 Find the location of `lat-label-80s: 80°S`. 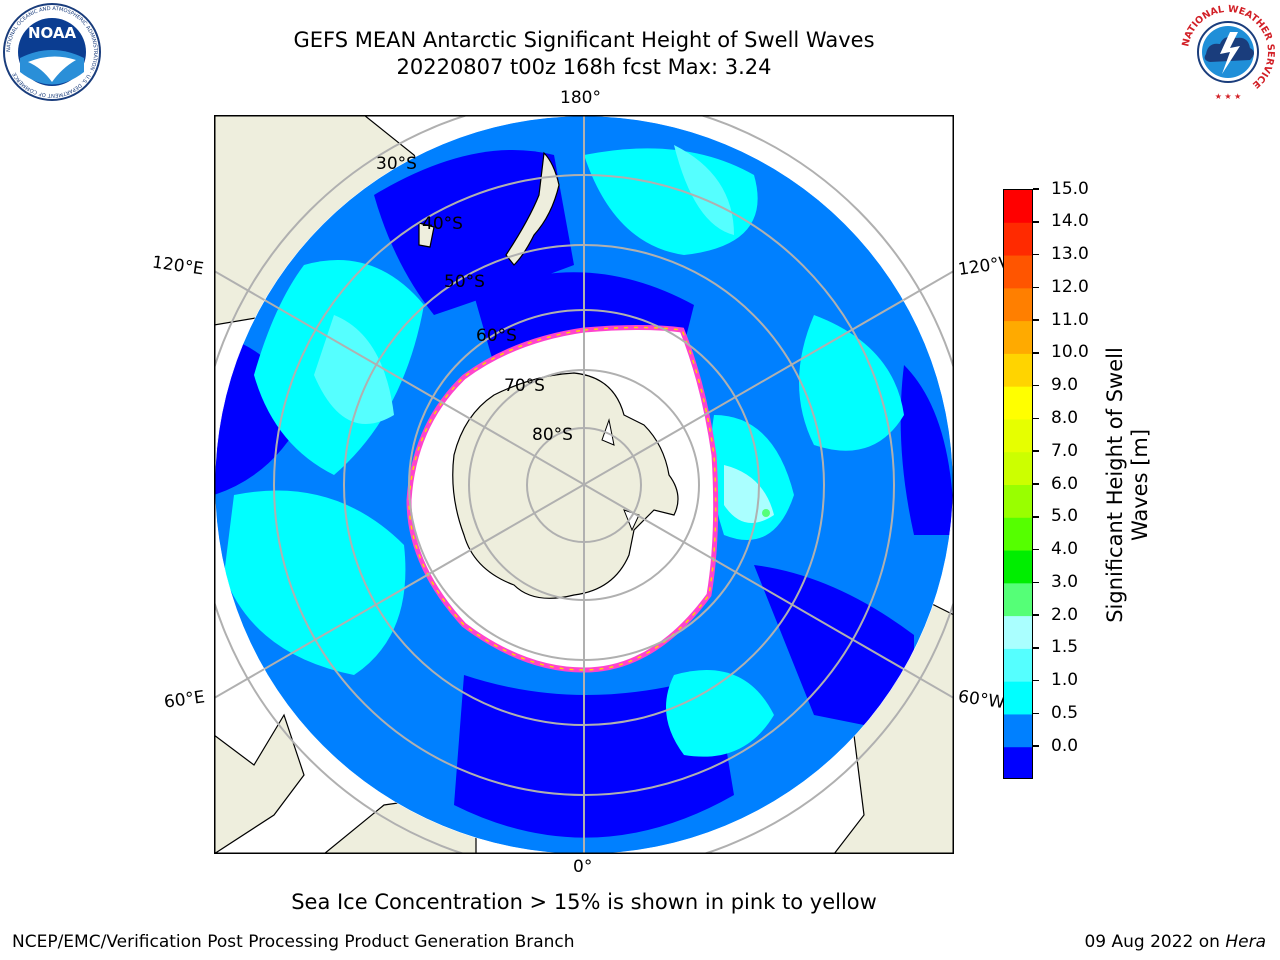

lat-label-80s: 80°S is located at coordinates (552, 435).